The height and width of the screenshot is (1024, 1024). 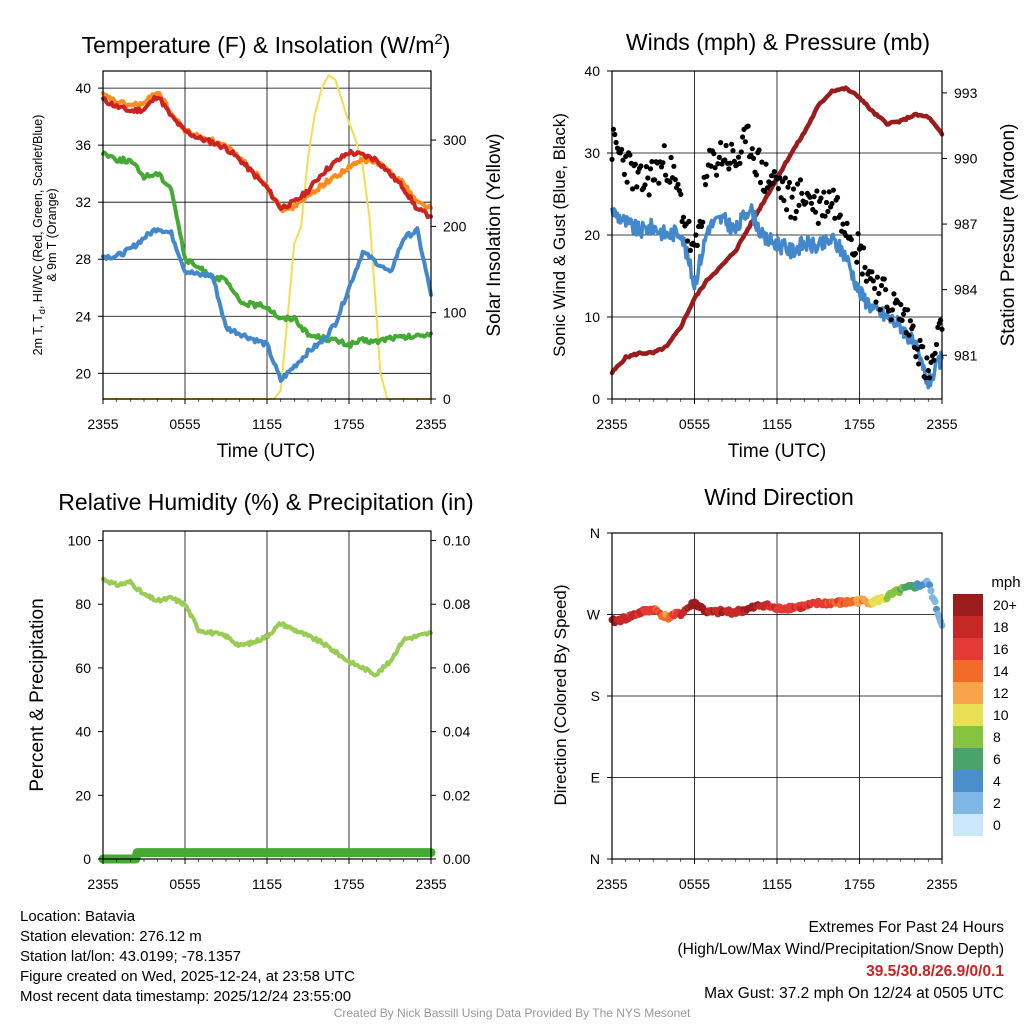 I want to click on y-tick-label: 60, so click(x=83, y=668).